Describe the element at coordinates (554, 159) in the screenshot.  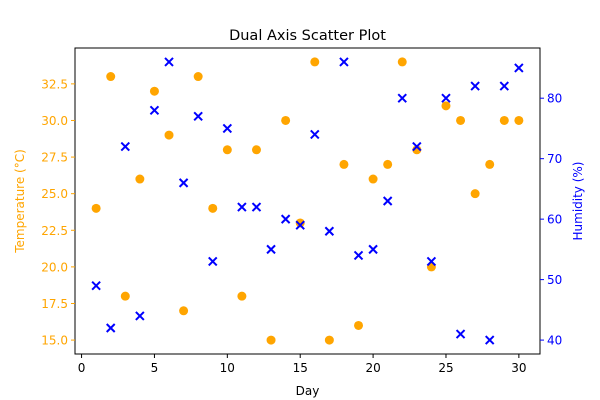
I see `y-right-tick-label: 70` at that location.